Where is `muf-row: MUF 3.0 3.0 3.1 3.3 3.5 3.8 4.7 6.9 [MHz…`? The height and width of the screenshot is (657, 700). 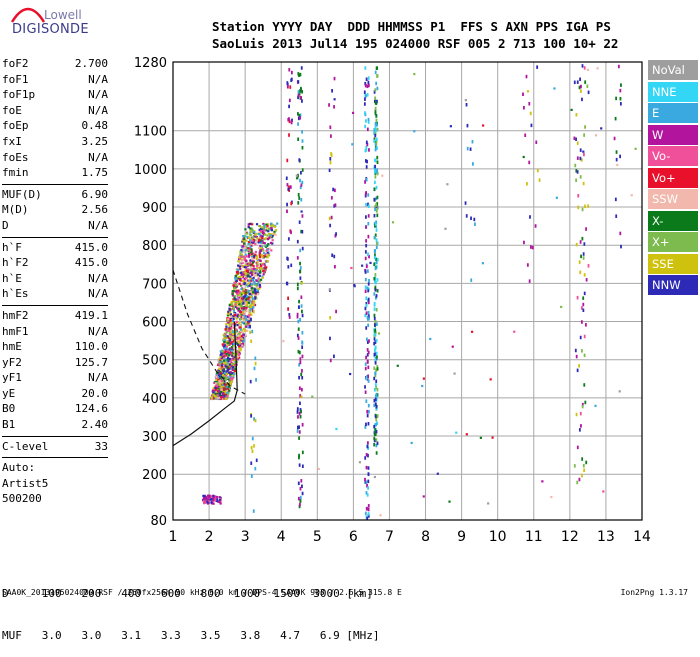 muf-row: MUF 3.0 3.0 3.1 3.3 3.5 3.8 4.7 6.9 [MHz… is located at coordinates (191, 635).